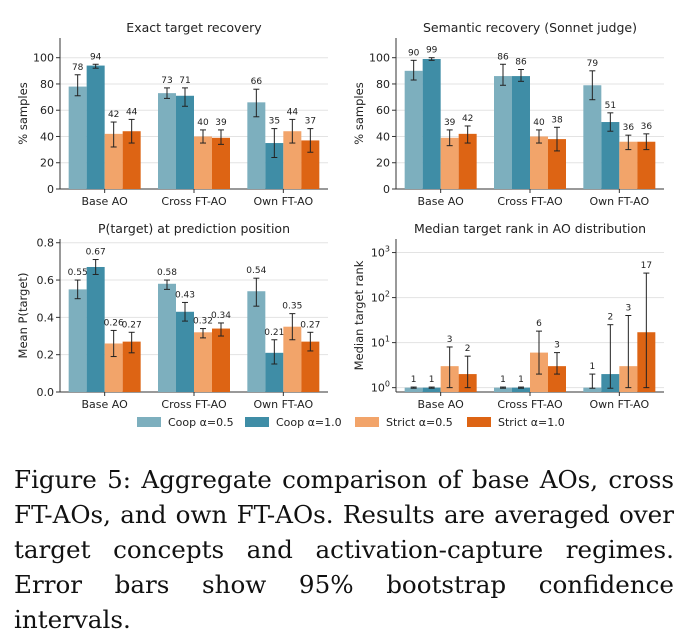 This screenshot has width=686, height=637. I want to click on y-tick-label: 20, so click(383, 163).